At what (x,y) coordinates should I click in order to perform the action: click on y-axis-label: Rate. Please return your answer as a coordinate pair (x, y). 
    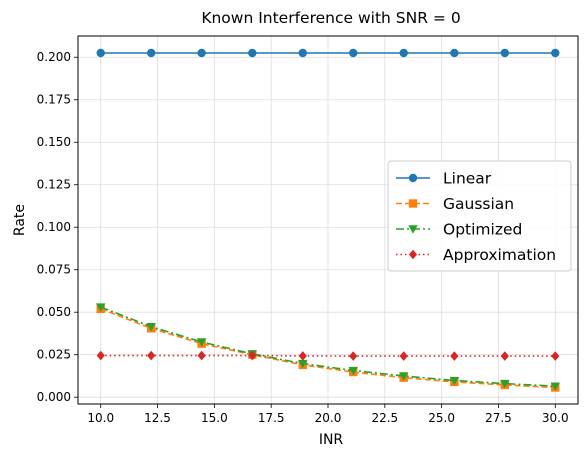
    Looking at the image, I should click on (20, 220).